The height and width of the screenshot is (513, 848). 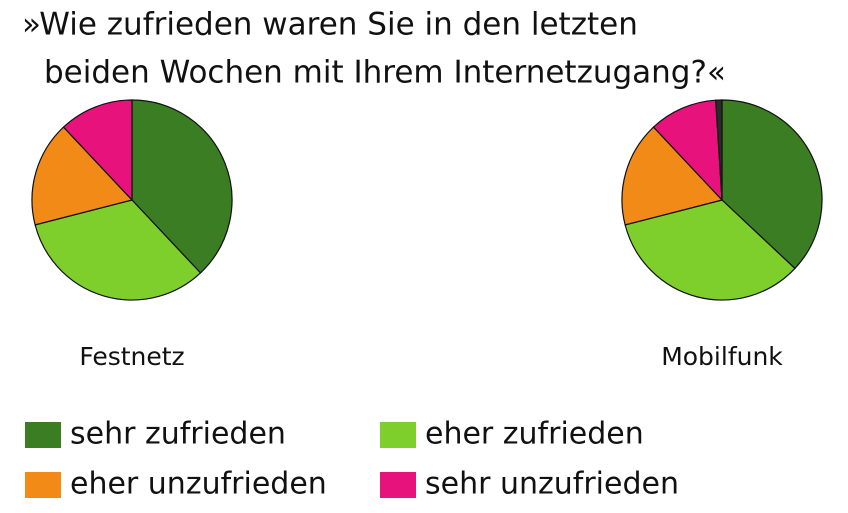 What do you see at coordinates (534, 434) in the screenshot?
I see `legend-label: eher zufrieden` at bounding box center [534, 434].